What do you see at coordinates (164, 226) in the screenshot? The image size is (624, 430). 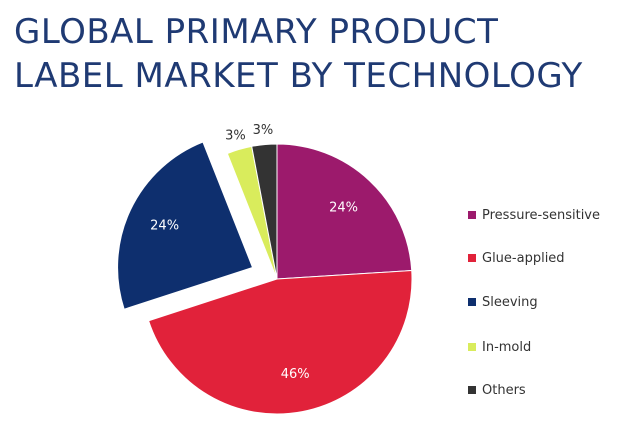 I see `data-label-sleeving: 24%` at bounding box center [164, 226].